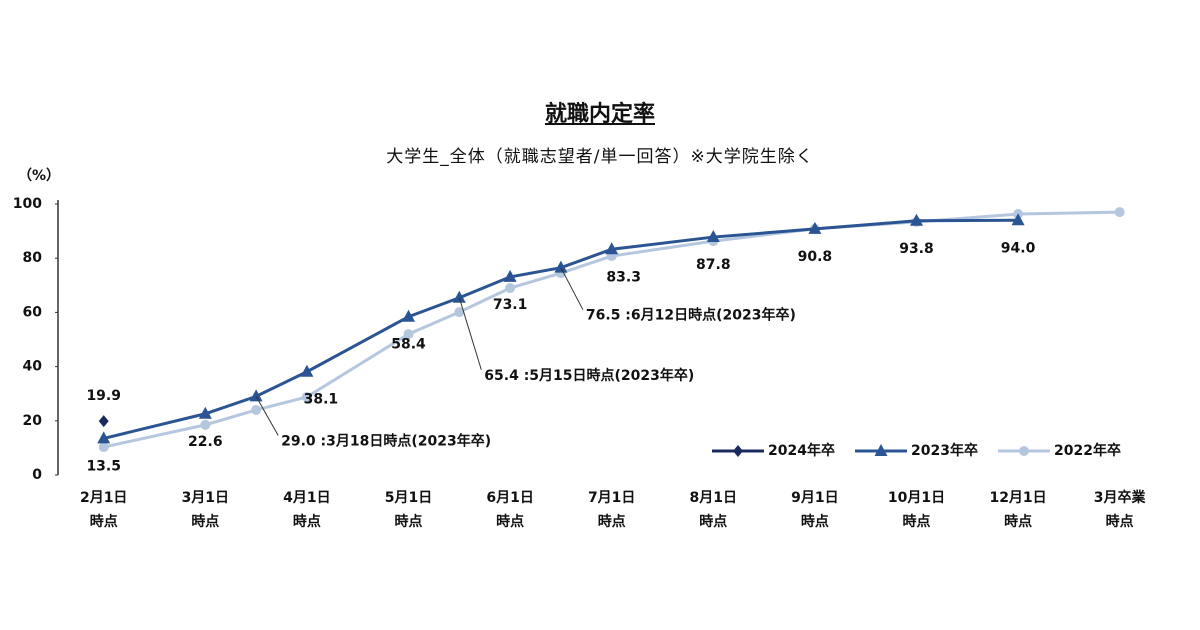 The image size is (1200, 630). What do you see at coordinates (815, 257) in the screenshot?
I see `data-label: 90.8` at bounding box center [815, 257].